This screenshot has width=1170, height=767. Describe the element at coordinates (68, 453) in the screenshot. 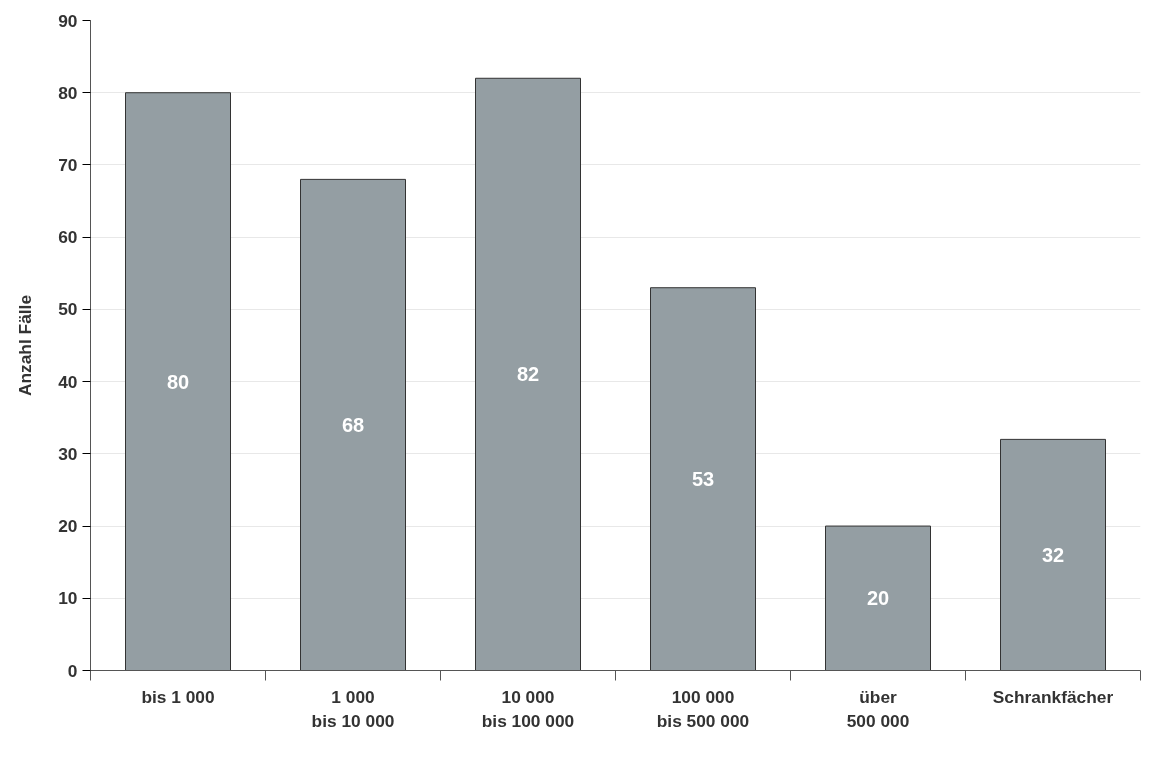

I see `y-tick-label: 30` at that location.